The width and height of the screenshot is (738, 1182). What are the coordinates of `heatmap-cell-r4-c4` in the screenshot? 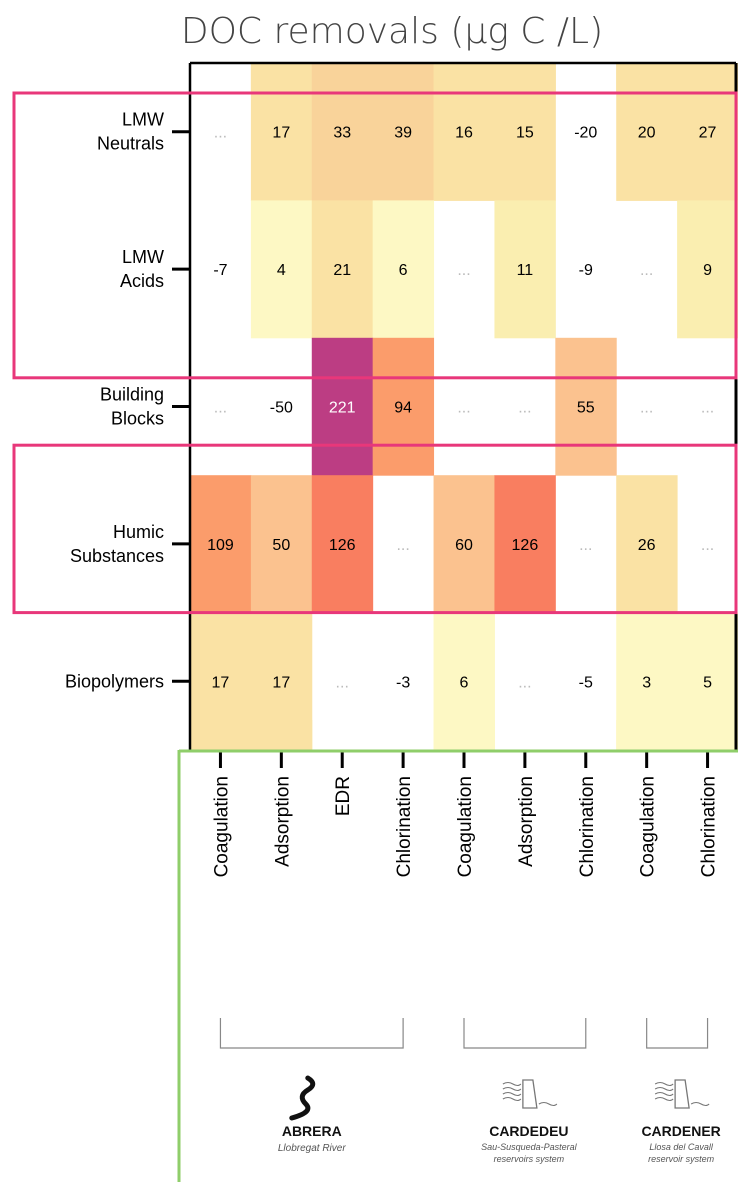 It's located at (464, 681).